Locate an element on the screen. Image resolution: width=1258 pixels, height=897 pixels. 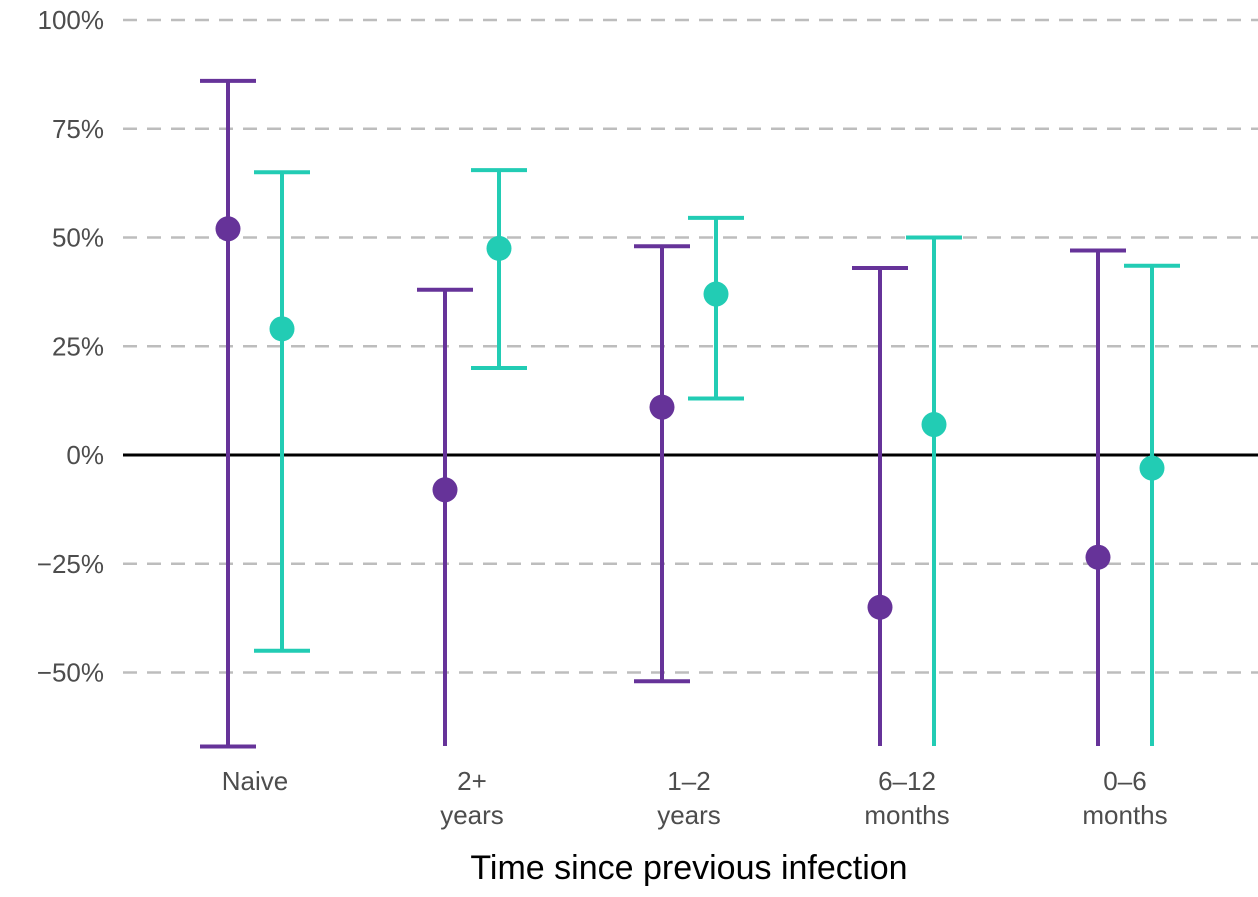
x-tick-label: 2+ years is located at coordinates (472, 798).